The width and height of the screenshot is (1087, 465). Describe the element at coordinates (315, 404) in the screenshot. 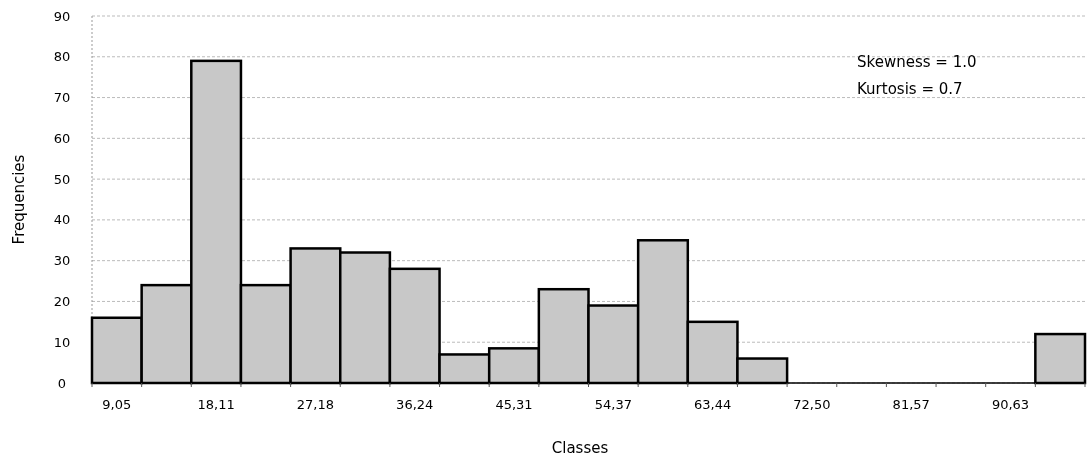

I see `x-tick-label: 27,18` at that location.